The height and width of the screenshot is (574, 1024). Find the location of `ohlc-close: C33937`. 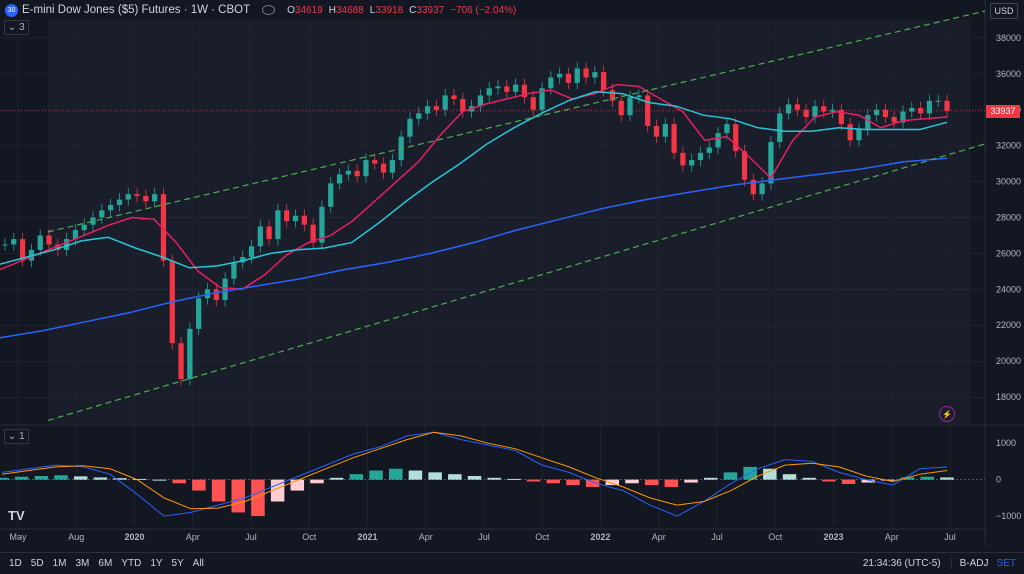

ohlc-close: C33937 is located at coordinates (427, 10).